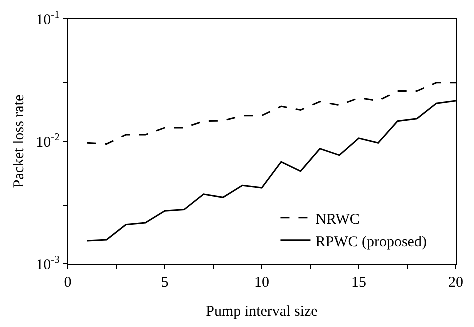  What do you see at coordinates (19, 141) in the screenshot?
I see `y-axis-title: Packet loss rate` at bounding box center [19, 141].